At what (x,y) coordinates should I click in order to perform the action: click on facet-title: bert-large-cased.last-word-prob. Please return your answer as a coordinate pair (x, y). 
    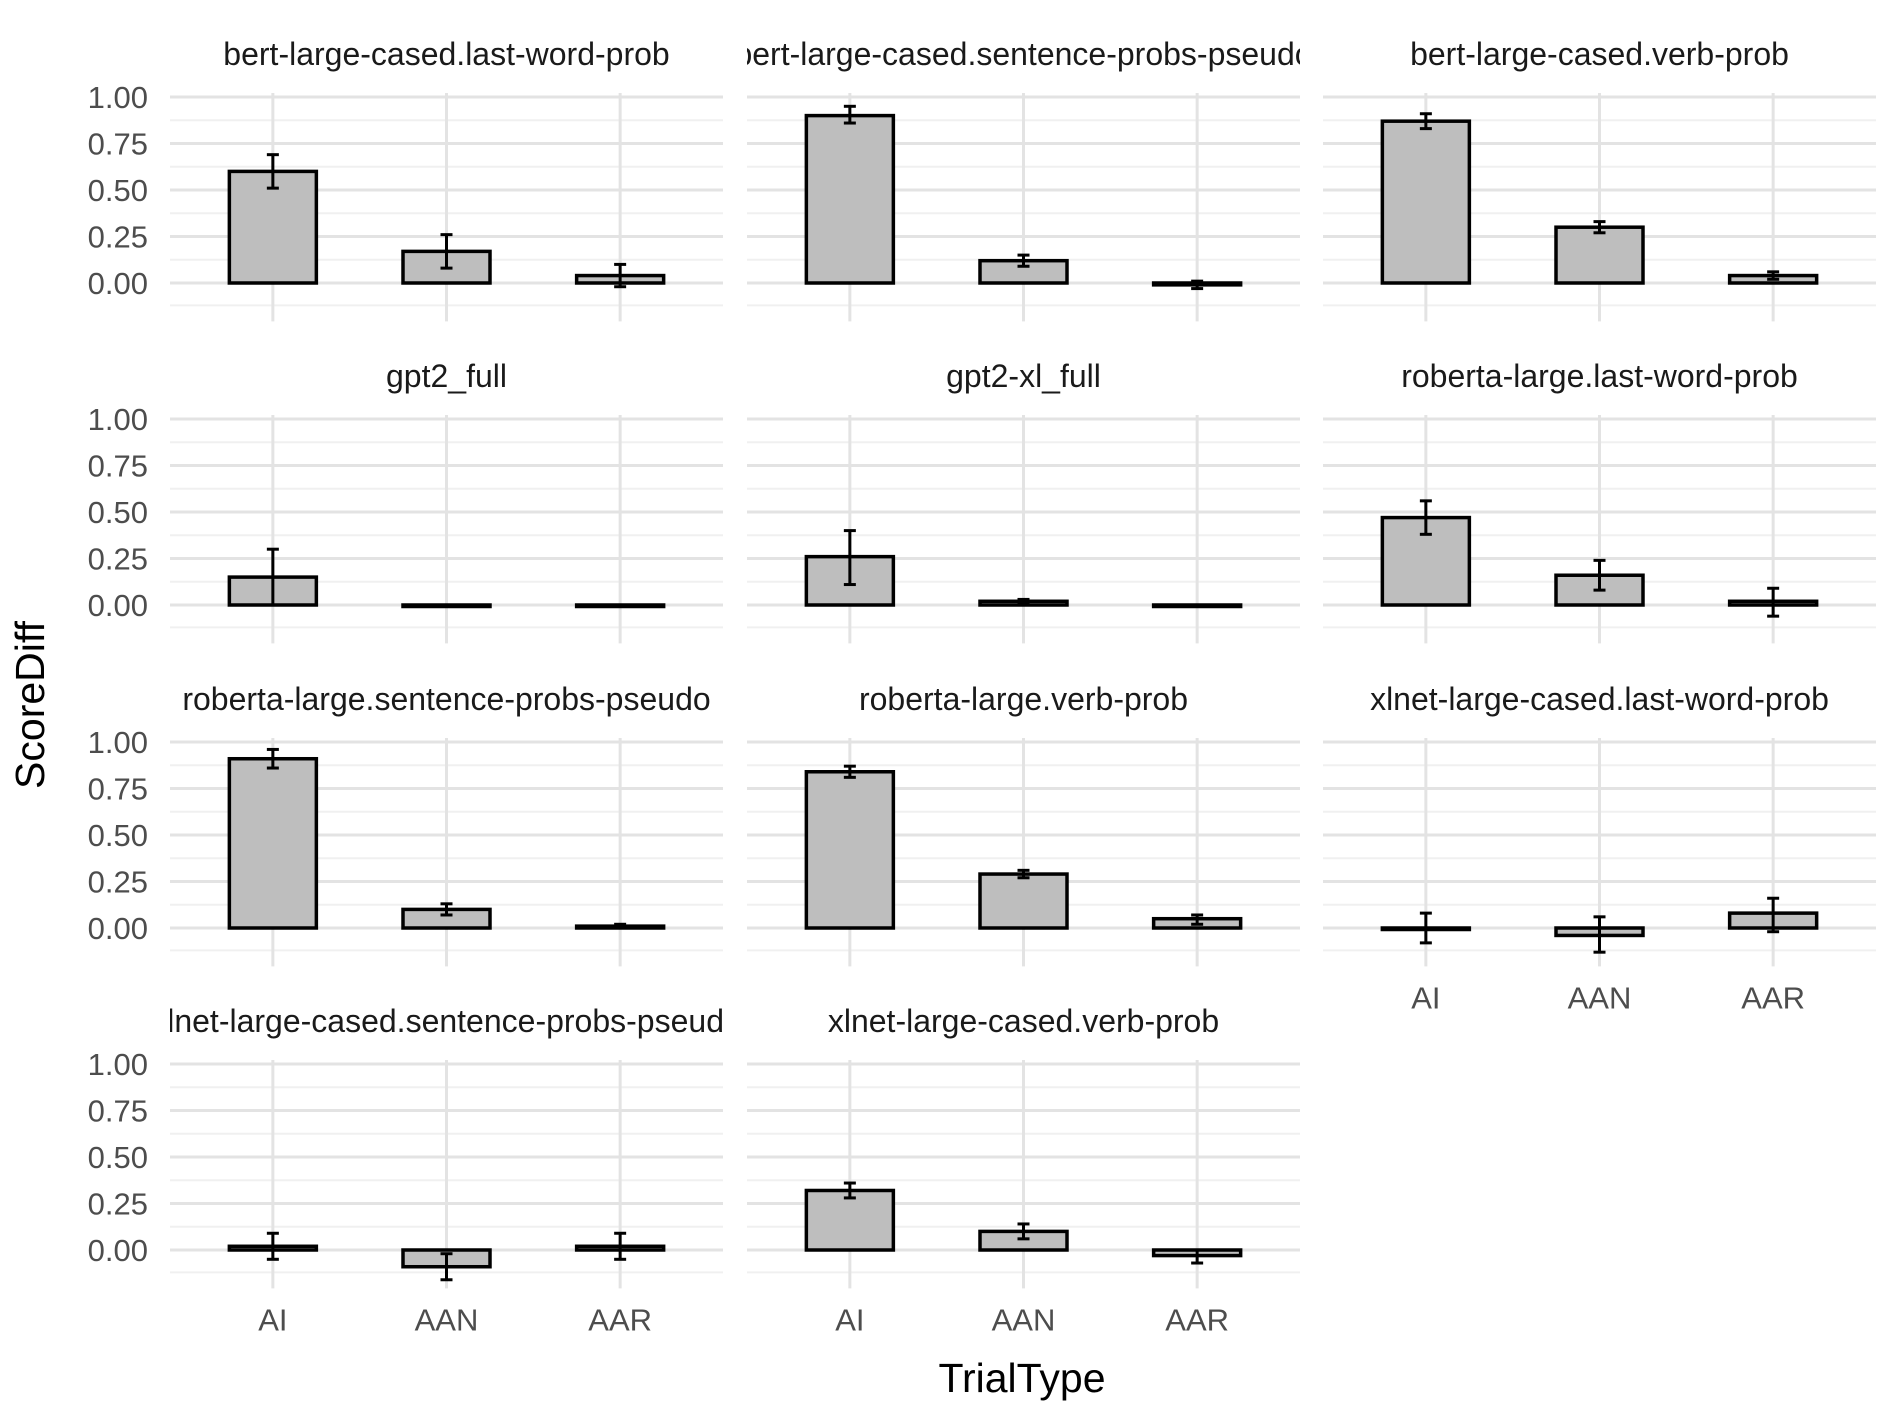
    Looking at the image, I should click on (446, 54).